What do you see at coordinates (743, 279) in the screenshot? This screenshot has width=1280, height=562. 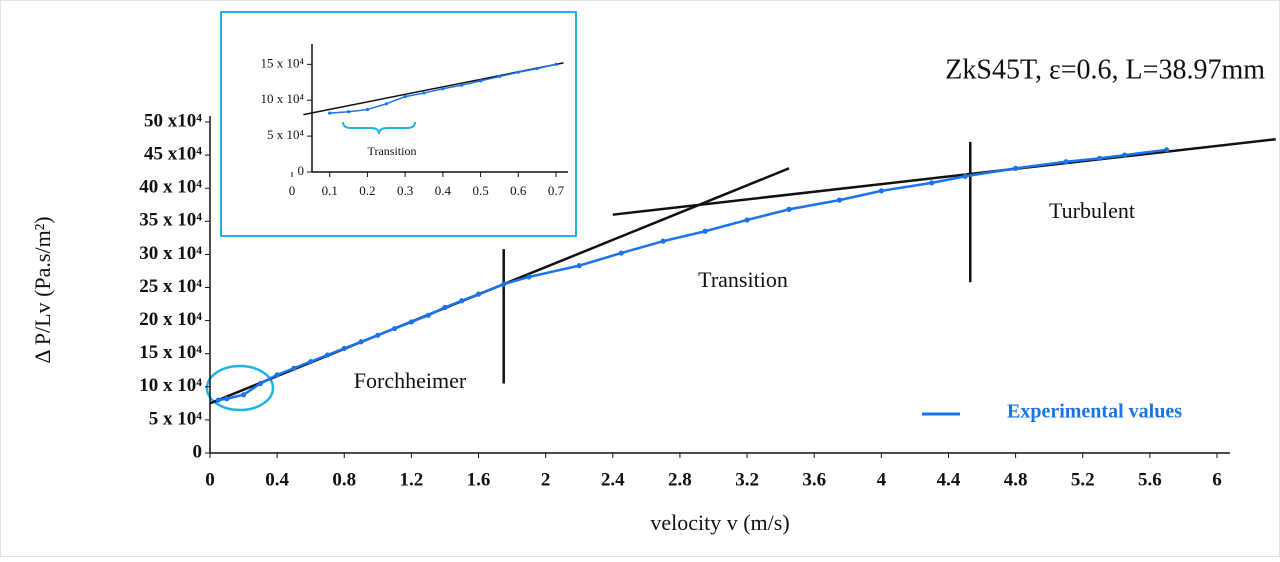 I see `annotation: Transition` at bounding box center [743, 279].